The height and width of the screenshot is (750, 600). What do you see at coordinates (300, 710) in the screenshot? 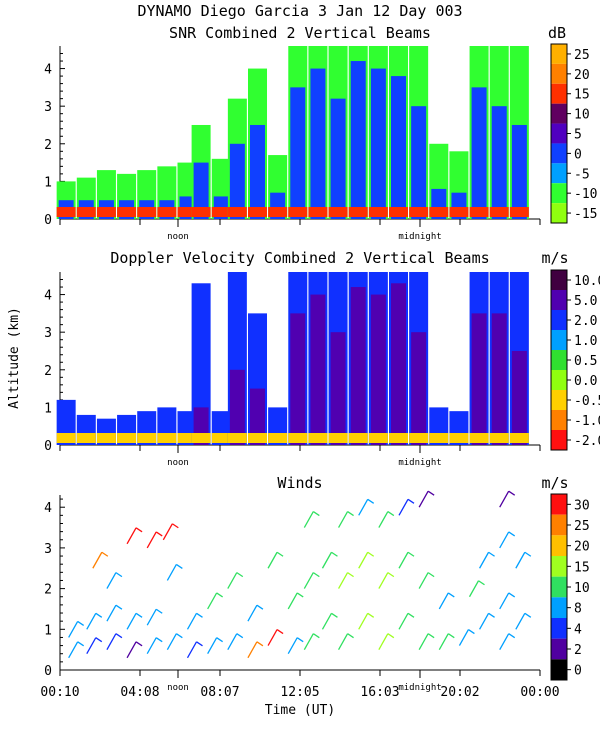
I see `x-axis-label: Time (UT)` at bounding box center [300, 710].